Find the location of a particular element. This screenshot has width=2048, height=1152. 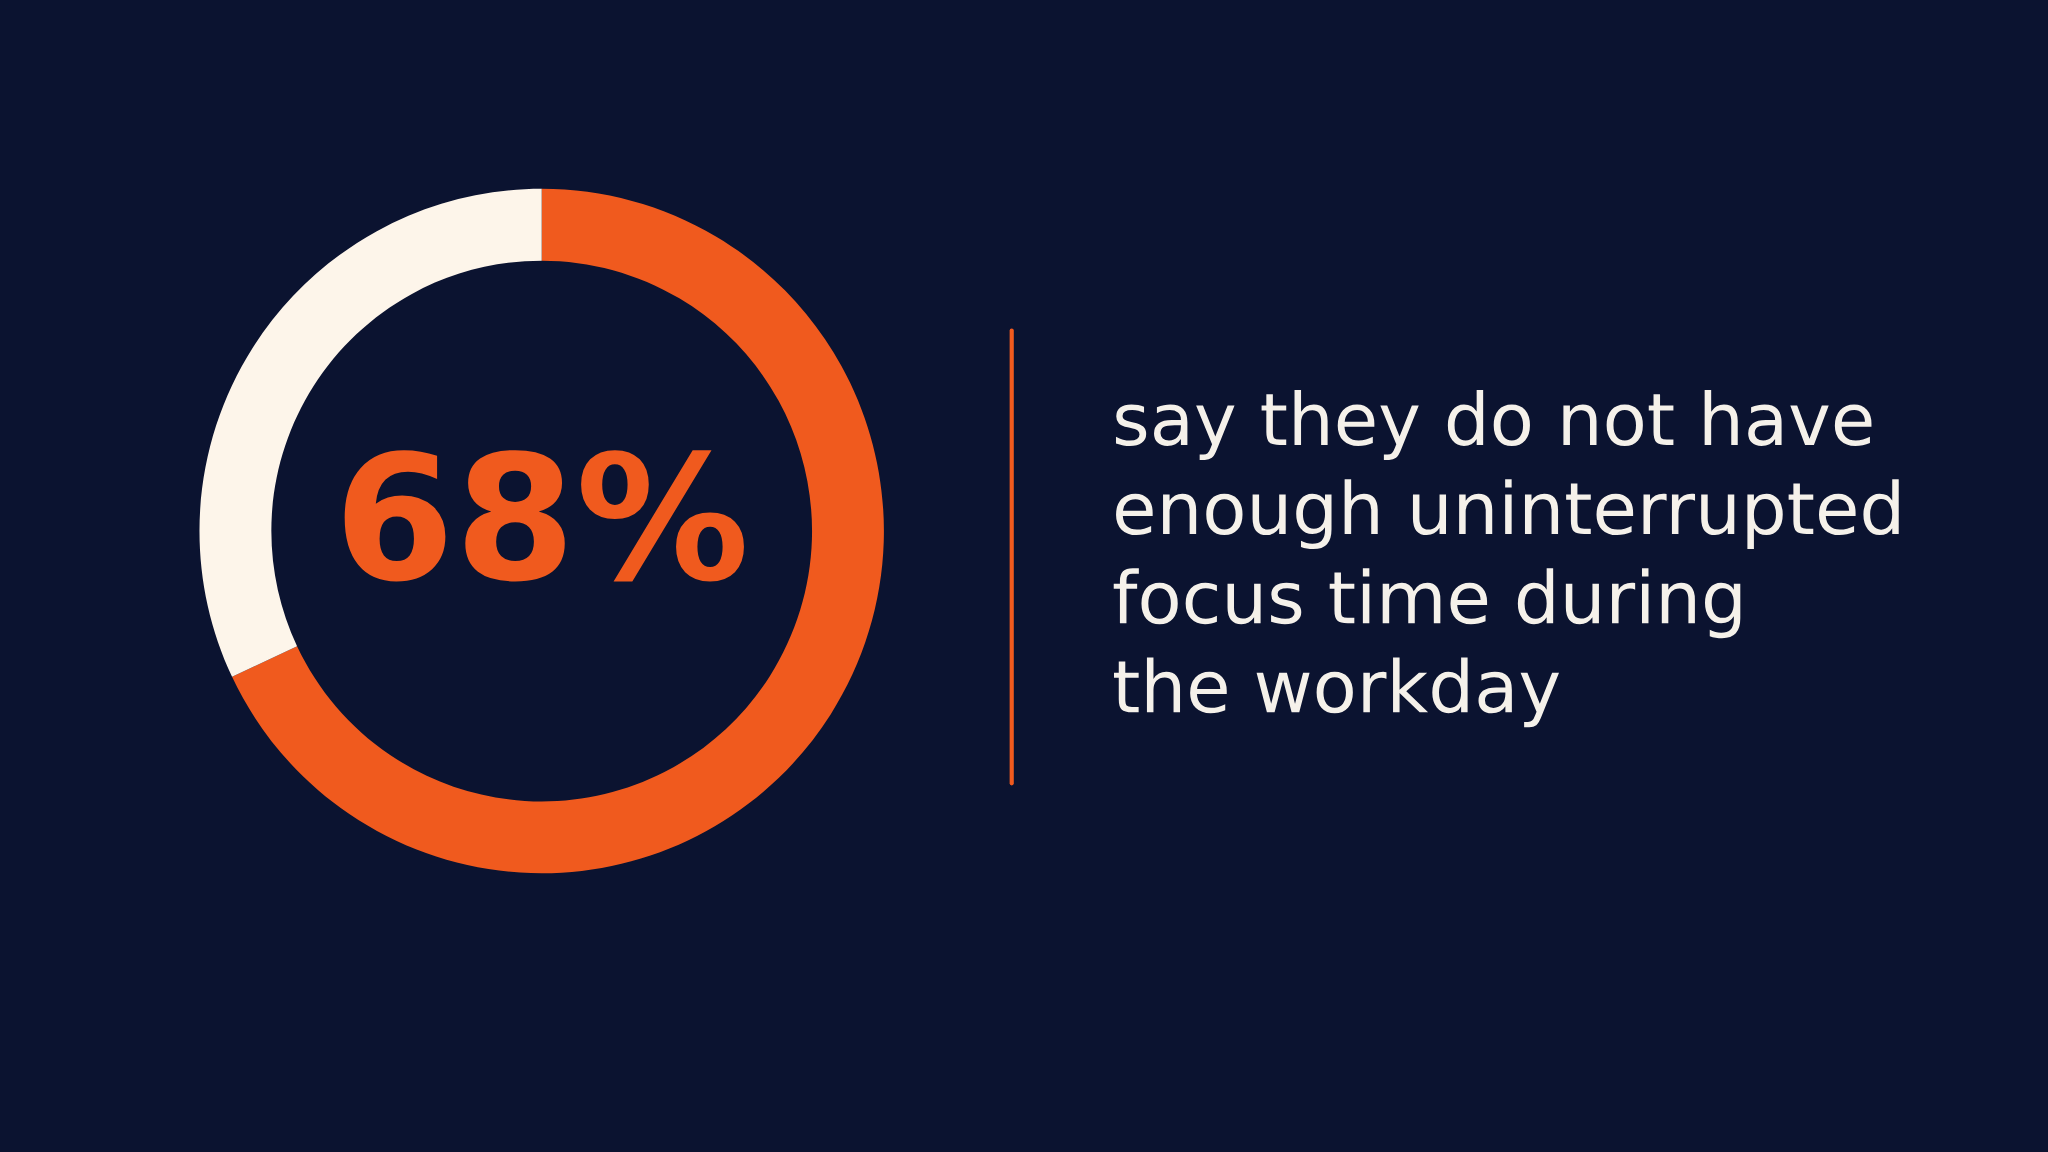

text: say they do not have enough uninterrupted focus time during the workday is located at coordinates (1506, 559).